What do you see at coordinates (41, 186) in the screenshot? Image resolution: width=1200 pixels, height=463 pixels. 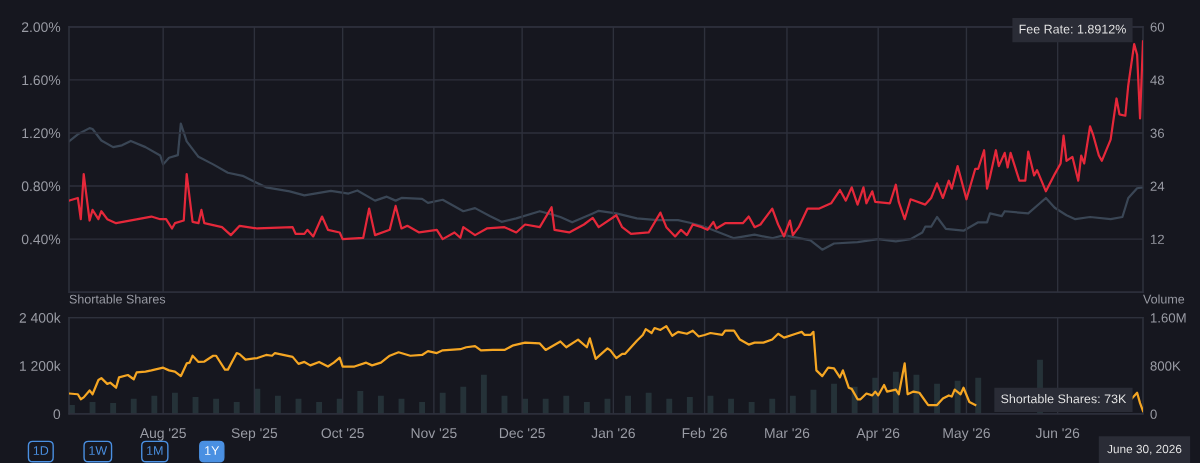 I see `y-tick-label: 0.80%` at bounding box center [41, 186].